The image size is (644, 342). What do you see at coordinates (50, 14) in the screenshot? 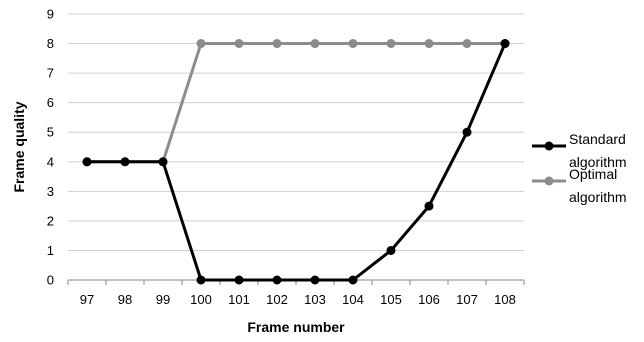
I see `y-tick-label: 9` at bounding box center [50, 14].